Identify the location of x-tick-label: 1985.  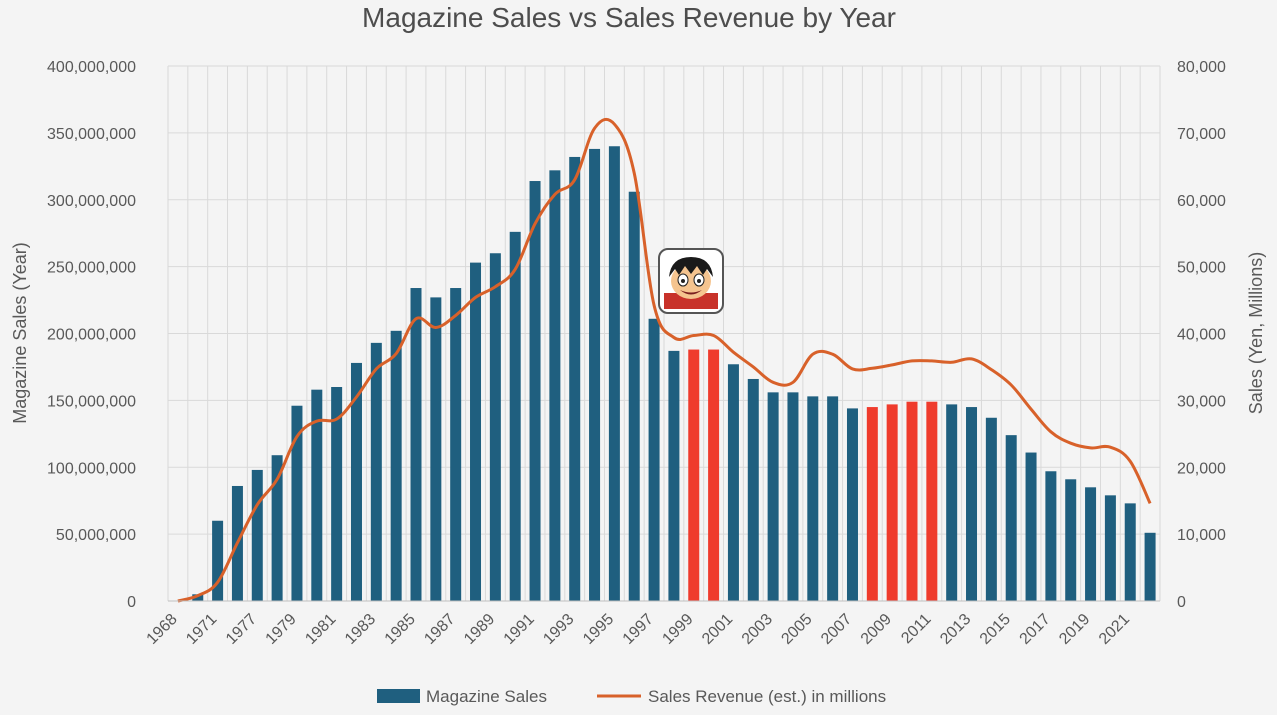
(400, 629).